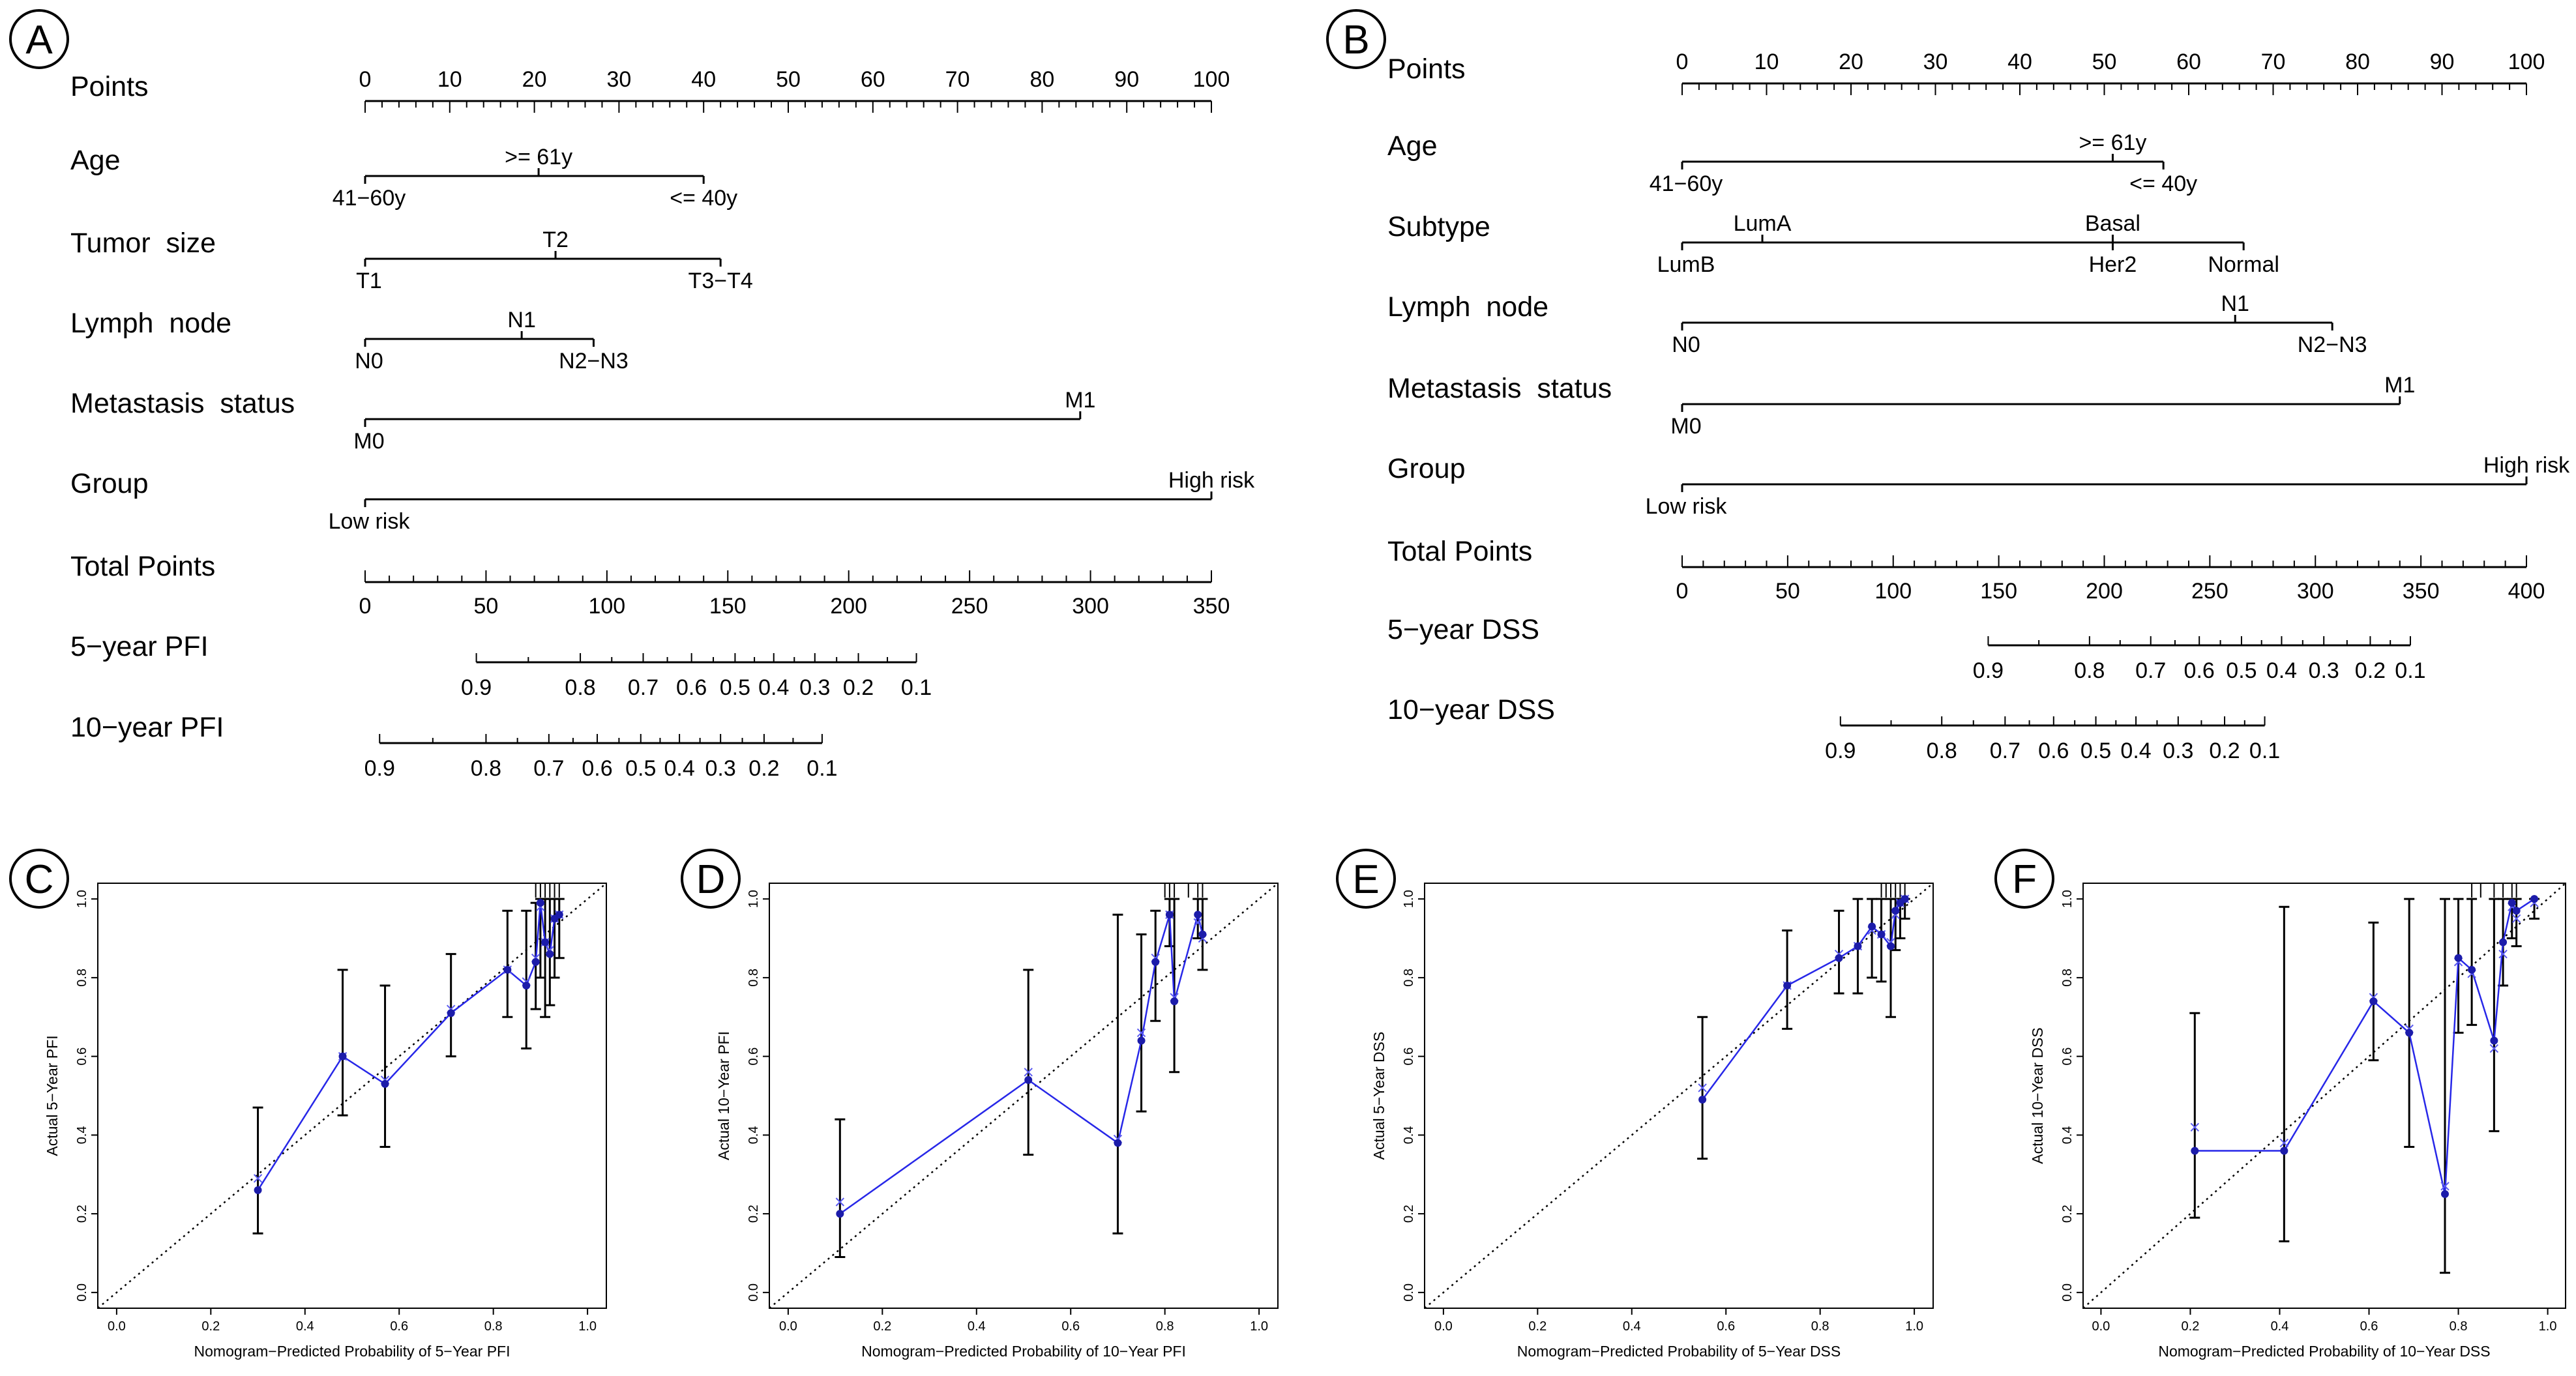  Describe the element at coordinates (1378, 1096) in the screenshot. I see `y-axis-label: Actual 5−Year DSS` at that location.